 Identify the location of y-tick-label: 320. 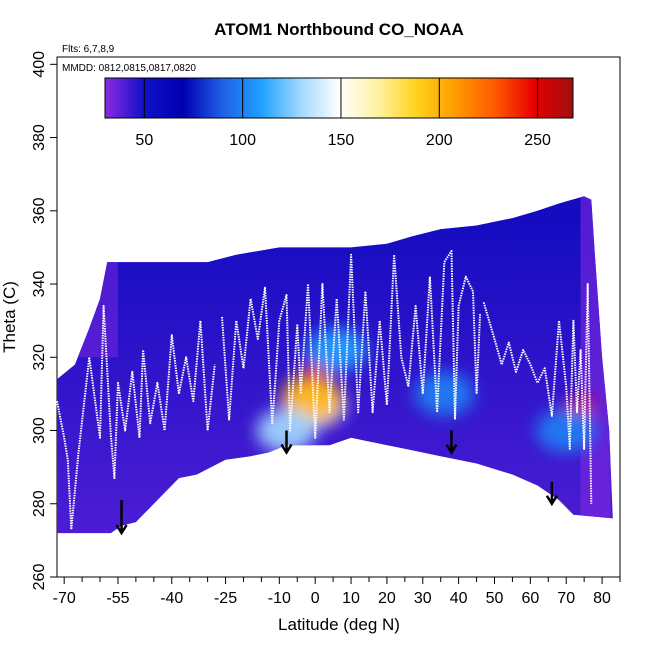
(39, 357).